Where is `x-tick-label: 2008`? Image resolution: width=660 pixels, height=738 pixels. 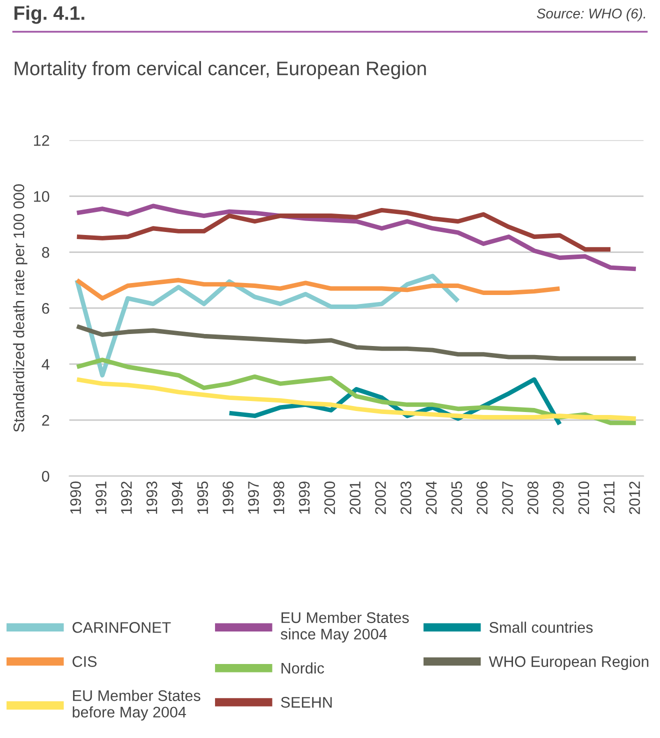
x-tick-label: 2008 is located at coordinates (533, 498).